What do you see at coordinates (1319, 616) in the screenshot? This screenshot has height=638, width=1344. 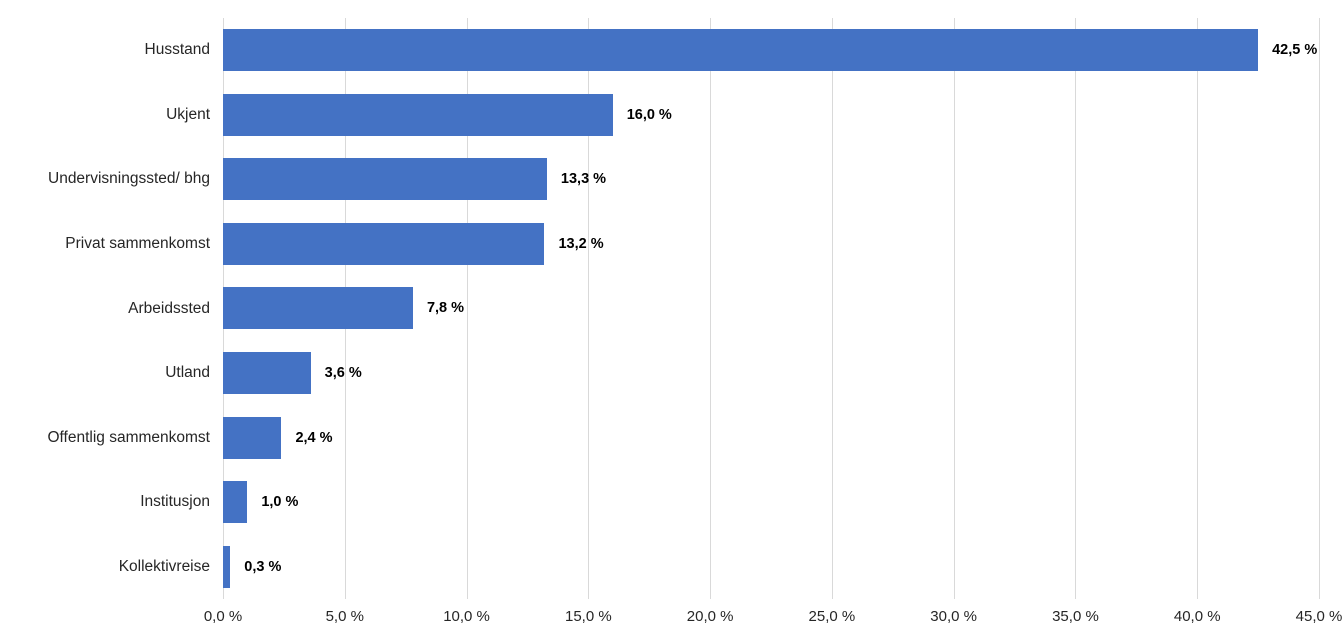 I see `x-tick-label: 45,0 %` at bounding box center [1319, 616].